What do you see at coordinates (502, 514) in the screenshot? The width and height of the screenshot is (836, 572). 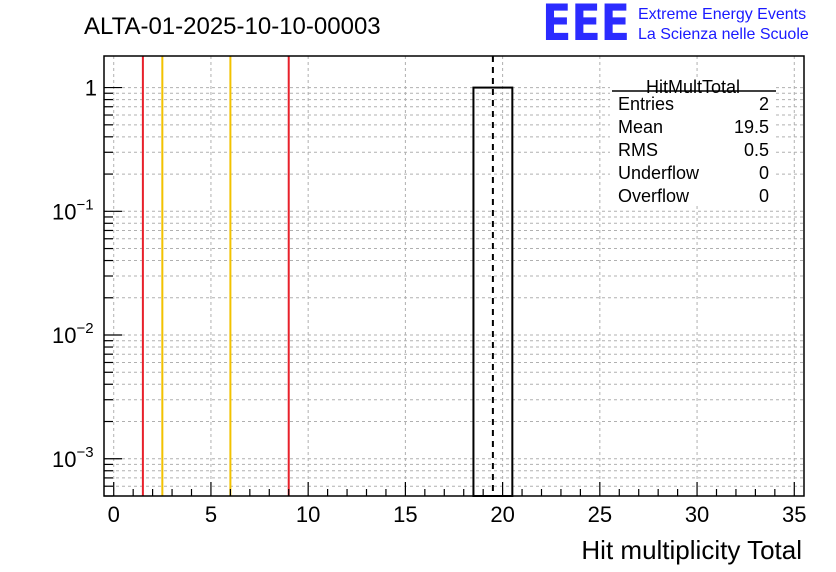 I see `x-tick-label: 20` at bounding box center [502, 514].